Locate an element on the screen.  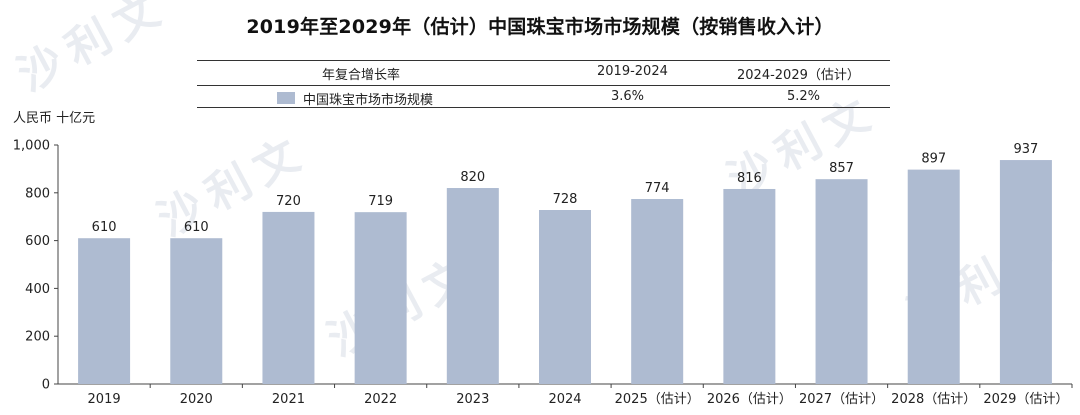
data-label: 820 is located at coordinates (472, 177).